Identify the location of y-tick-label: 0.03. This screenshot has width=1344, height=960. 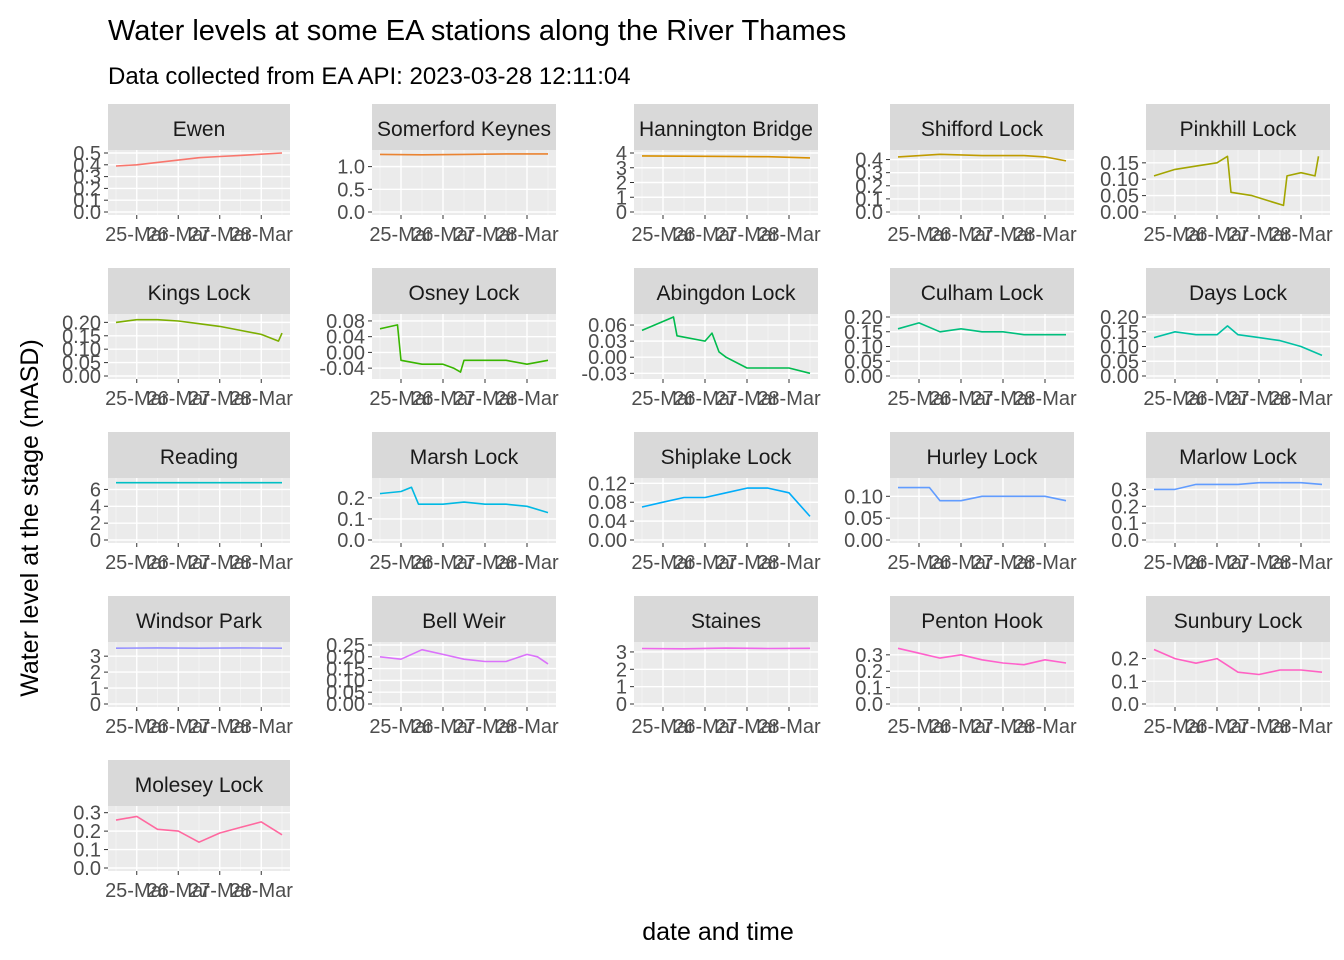
(607, 342).